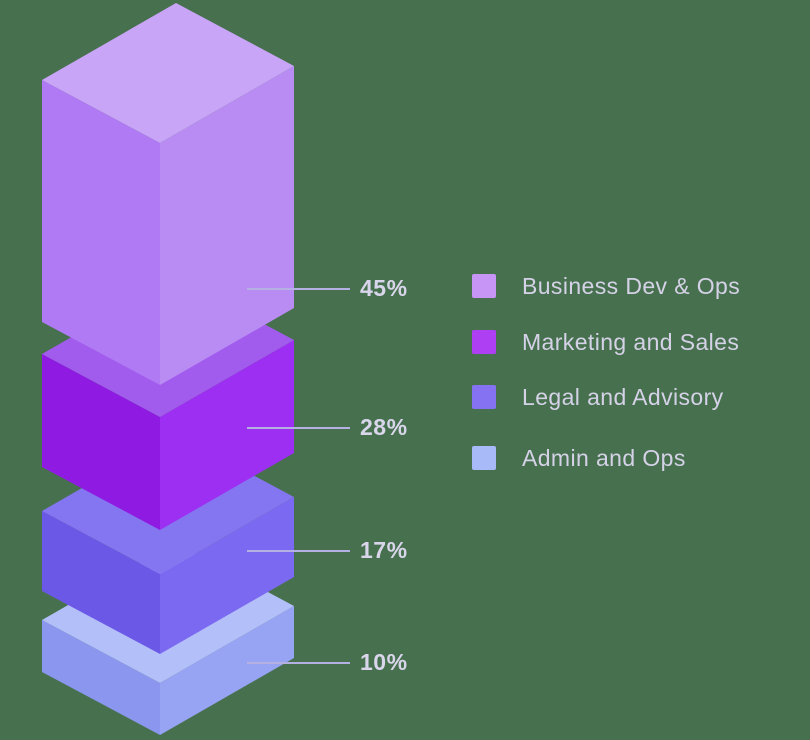  What do you see at coordinates (384, 427) in the screenshot?
I see `value-label-marketing-and-sales: 28%` at bounding box center [384, 427].